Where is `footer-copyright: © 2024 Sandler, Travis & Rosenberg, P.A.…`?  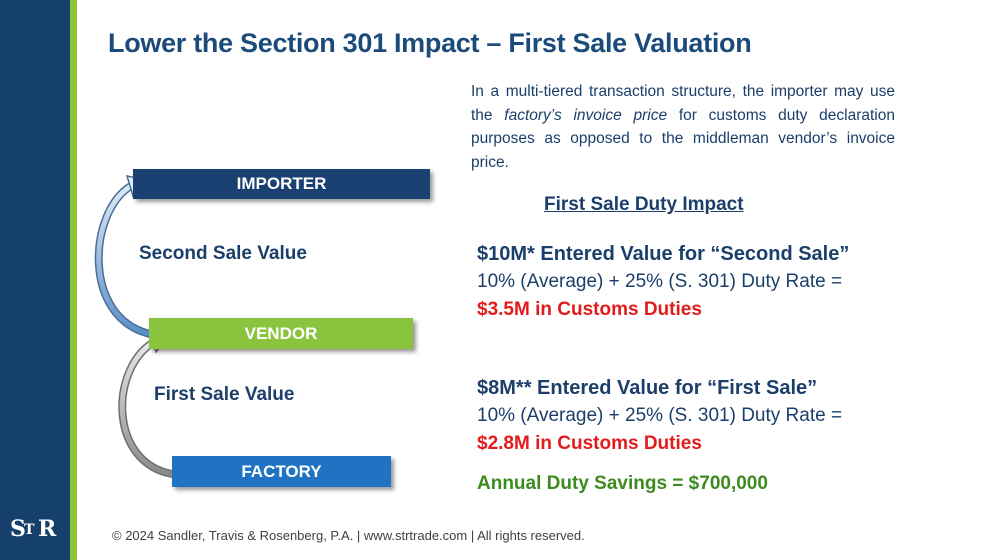 footer-copyright: © 2024 Sandler, Travis & Rosenberg, P.A.… is located at coordinates (348, 535).